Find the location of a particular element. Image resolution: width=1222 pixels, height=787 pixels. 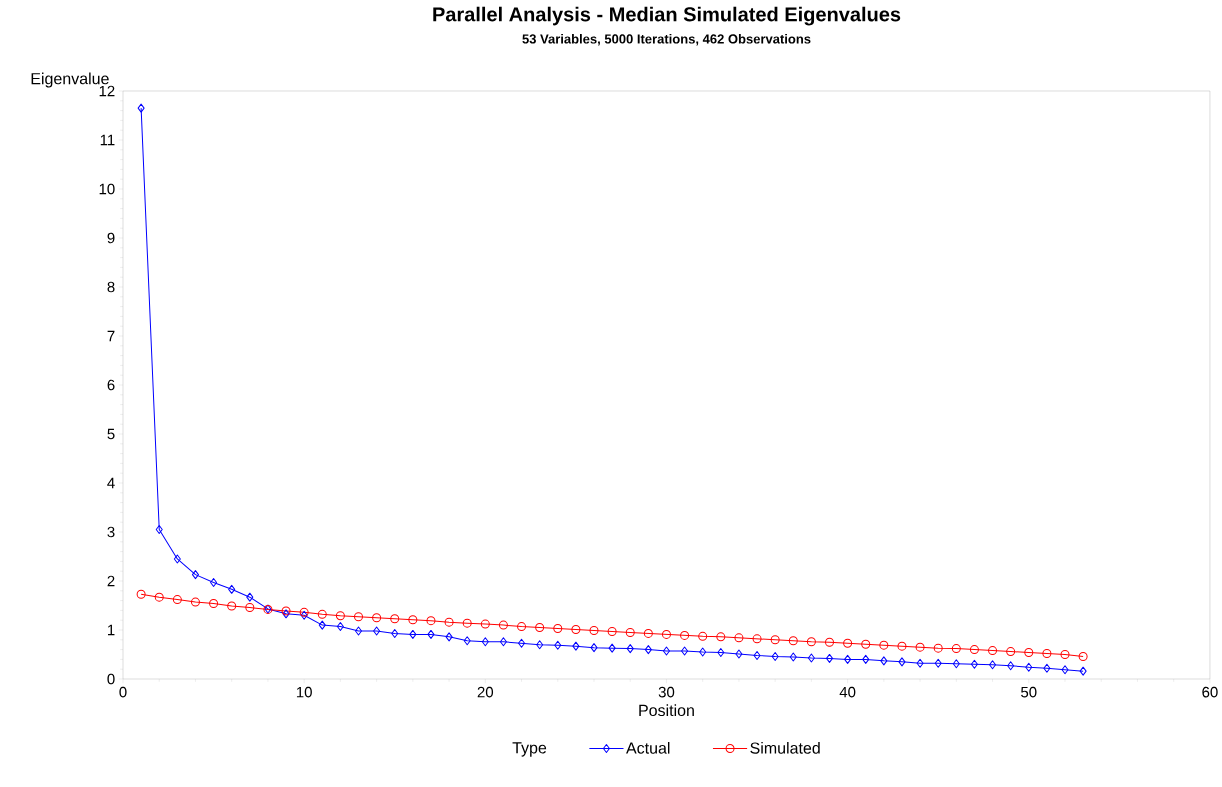

y-tick-label: 5 is located at coordinates (111, 434).